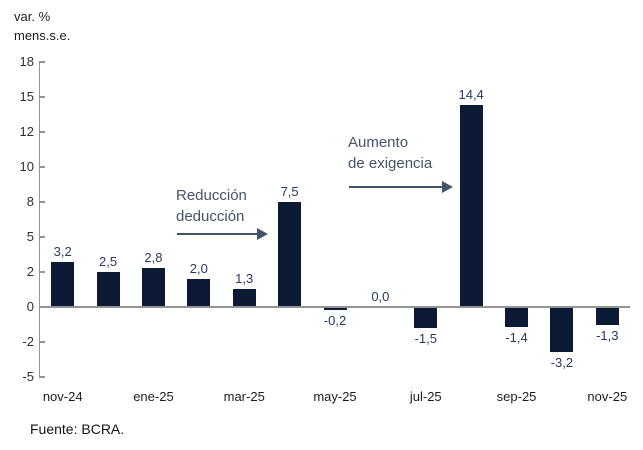 The height and width of the screenshot is (450, 643). I want to click on y-tick-label: 2, so click(30, 271).